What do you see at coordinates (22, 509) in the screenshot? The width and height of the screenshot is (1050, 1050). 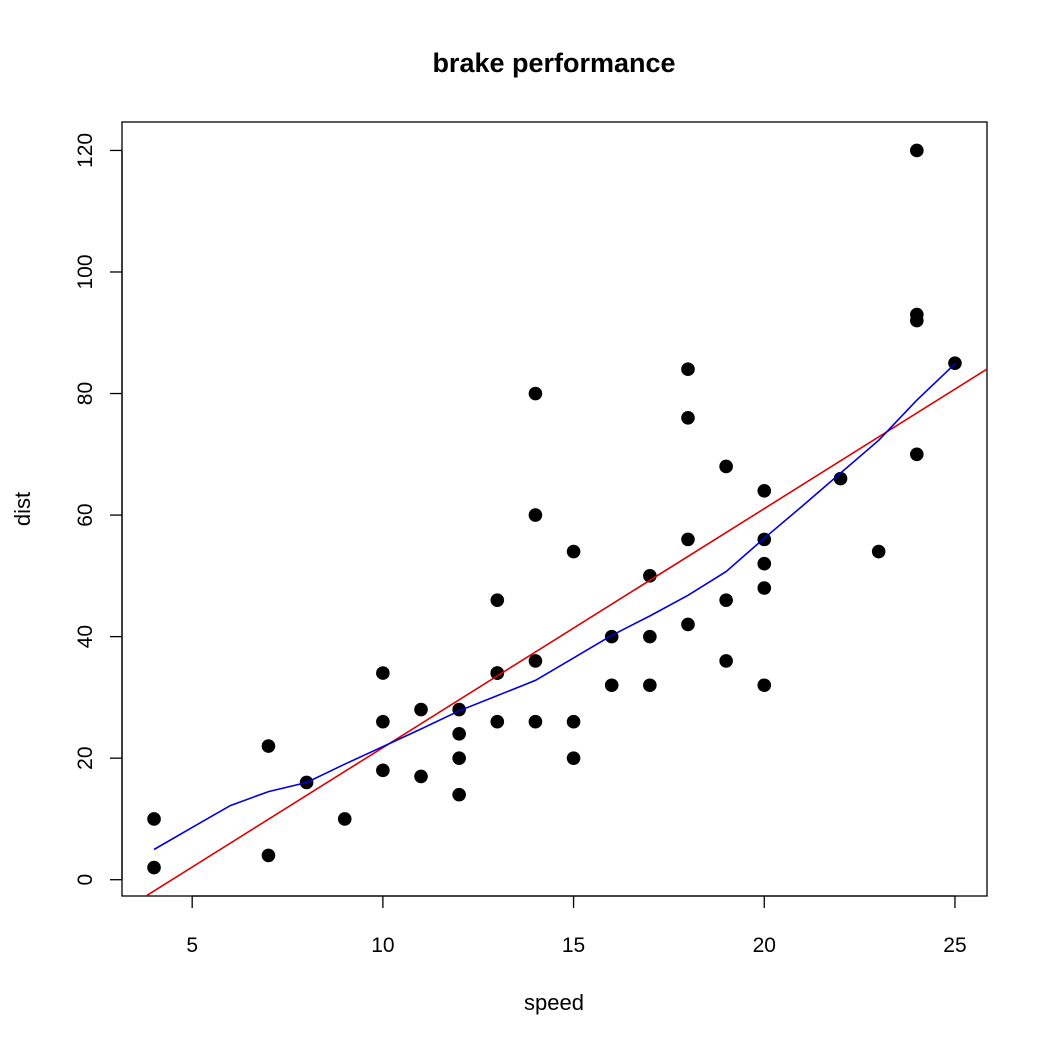 I see `y-axis-label: dist` at bounding box center [22, 509].